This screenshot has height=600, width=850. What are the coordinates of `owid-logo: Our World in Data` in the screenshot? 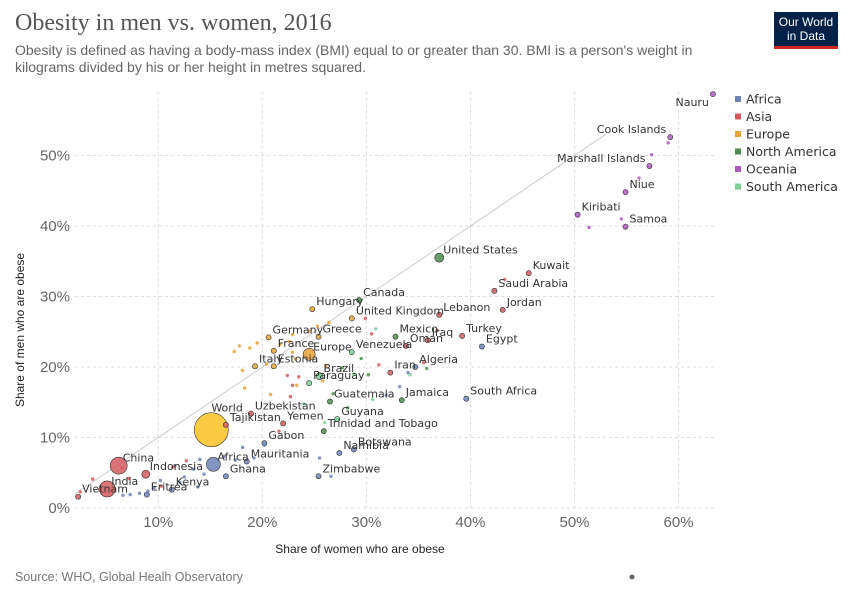 It's located at (806, 30).